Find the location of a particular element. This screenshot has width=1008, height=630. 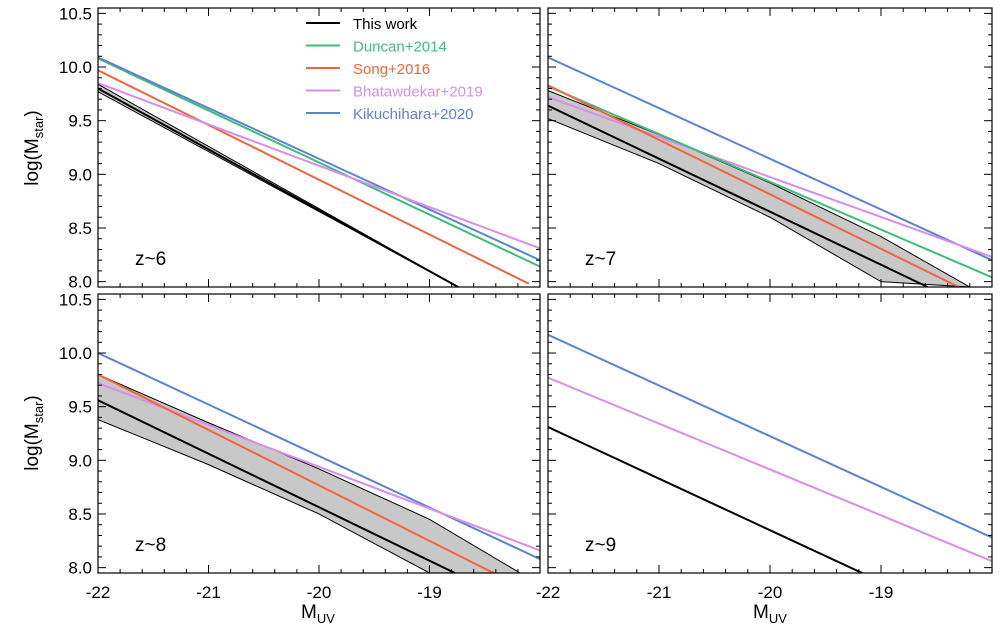

x-axis-label-left: MUV is located at coordinates (318, 614).